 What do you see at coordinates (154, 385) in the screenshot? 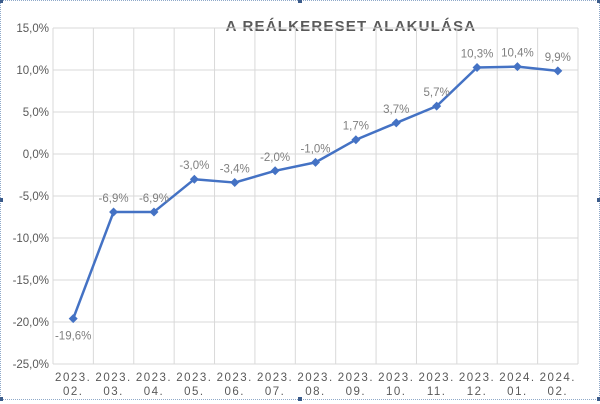
I see `x-tick-label: 2023. 04.` at bounding box center [154, 385].